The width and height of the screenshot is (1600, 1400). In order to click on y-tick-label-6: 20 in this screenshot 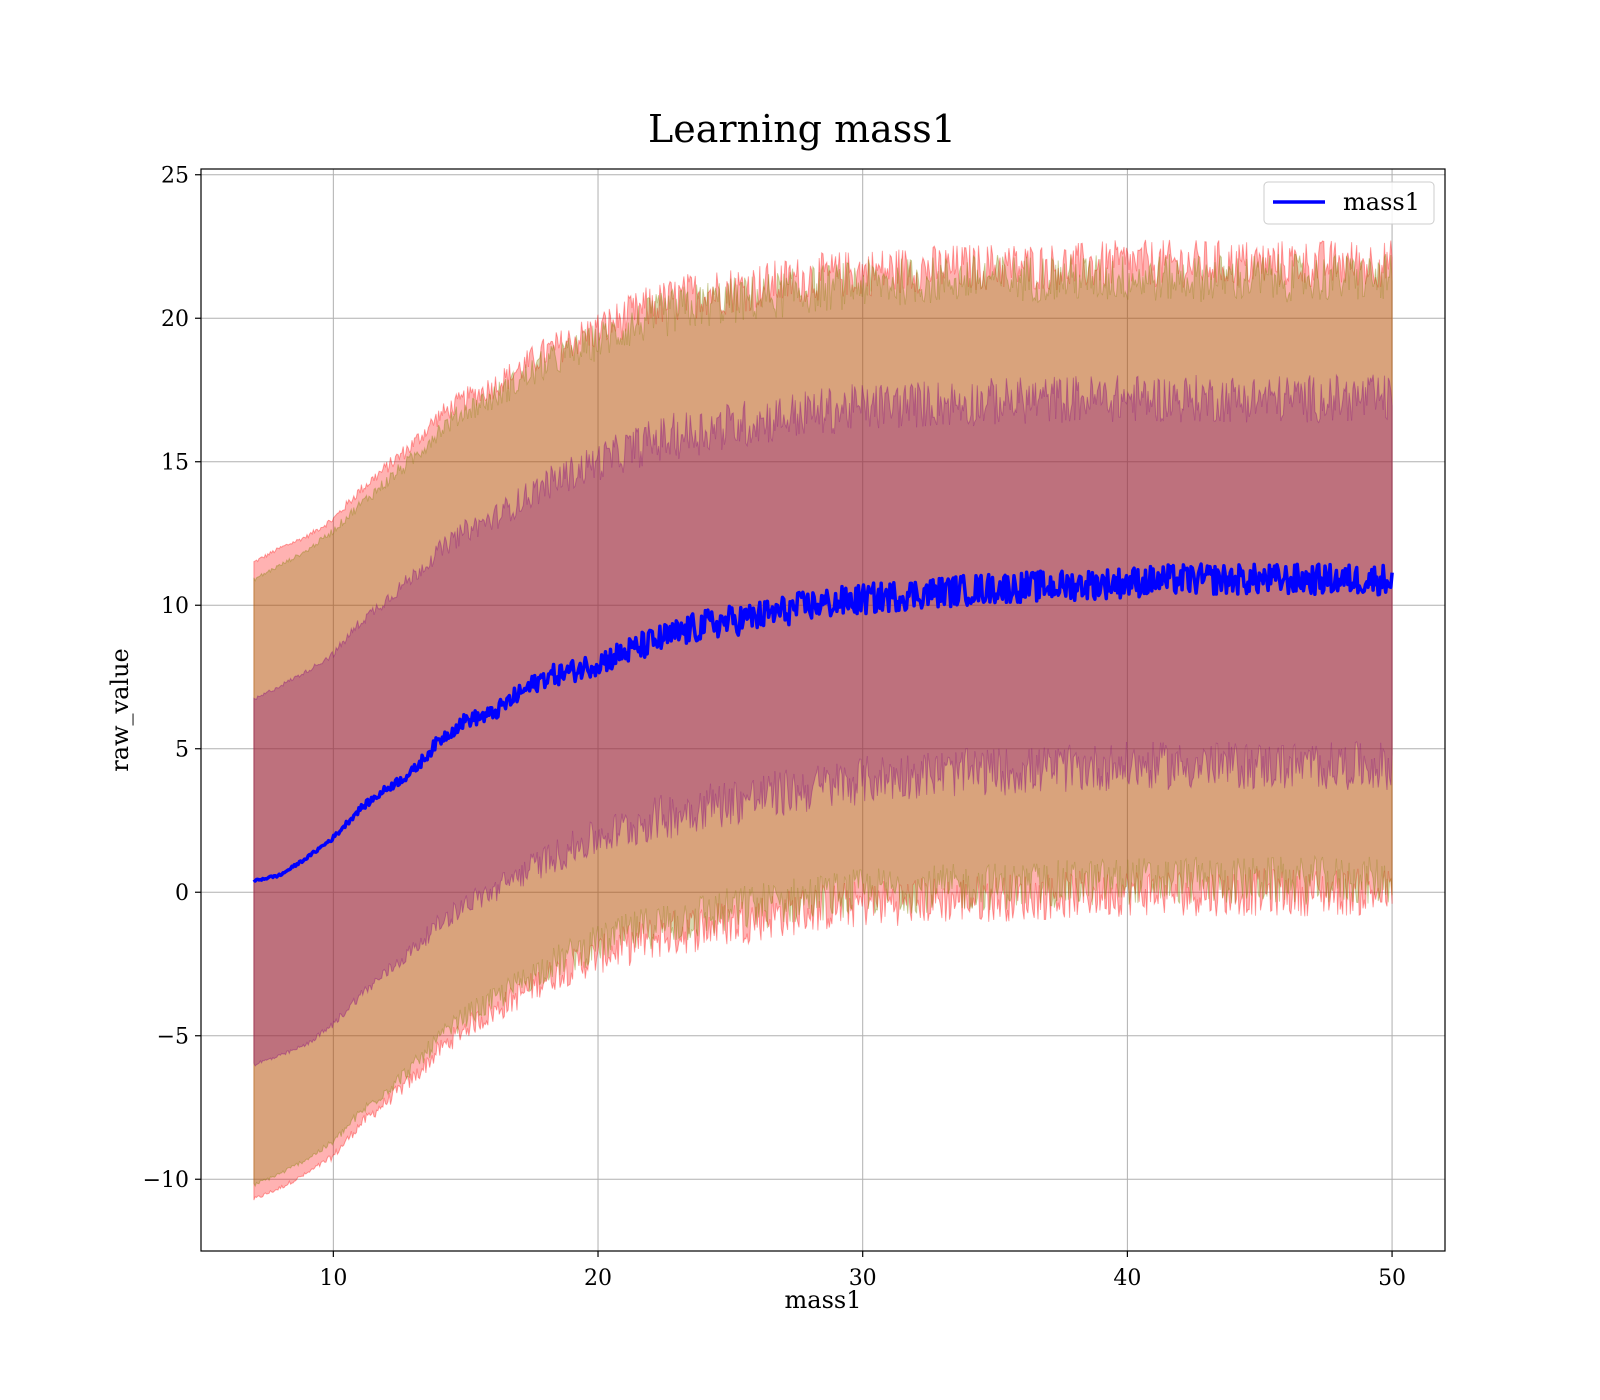, I will do `click(175, 319)`.